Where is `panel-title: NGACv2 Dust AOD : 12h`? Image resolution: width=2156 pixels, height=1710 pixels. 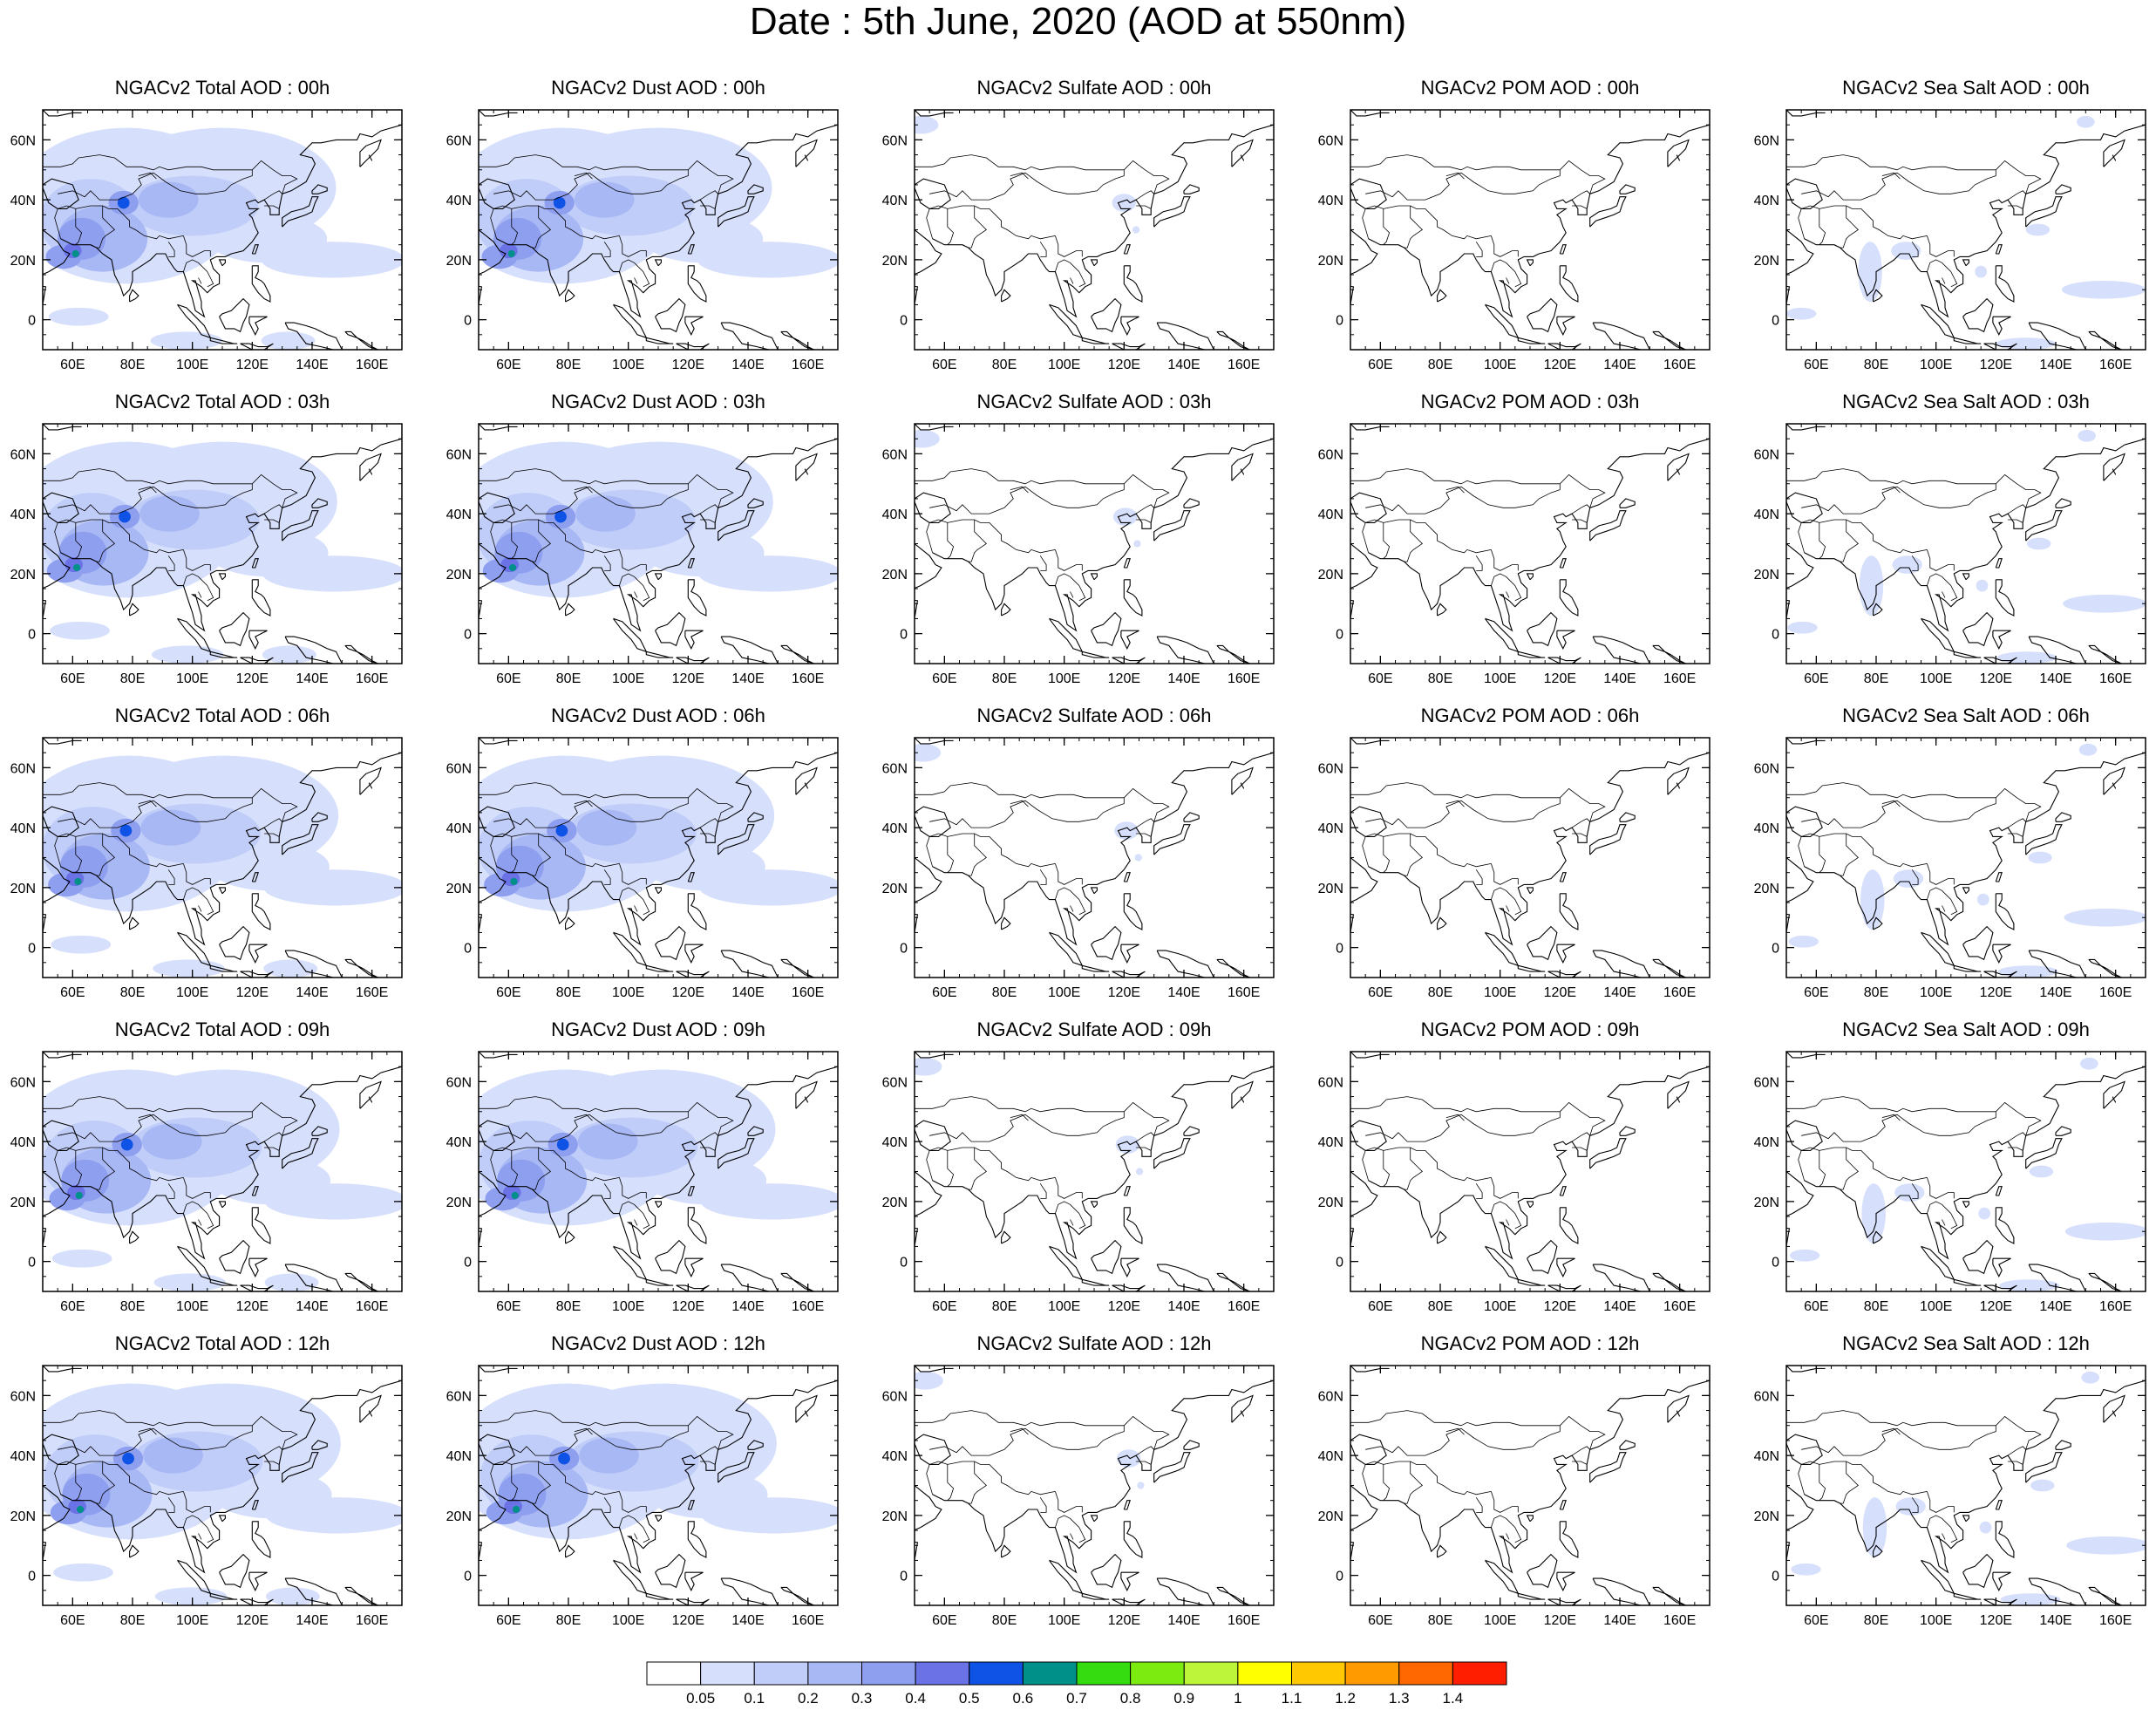
panel-title: NGACv2 Dust AOD : 12h is located at coordinates (658, 1343).